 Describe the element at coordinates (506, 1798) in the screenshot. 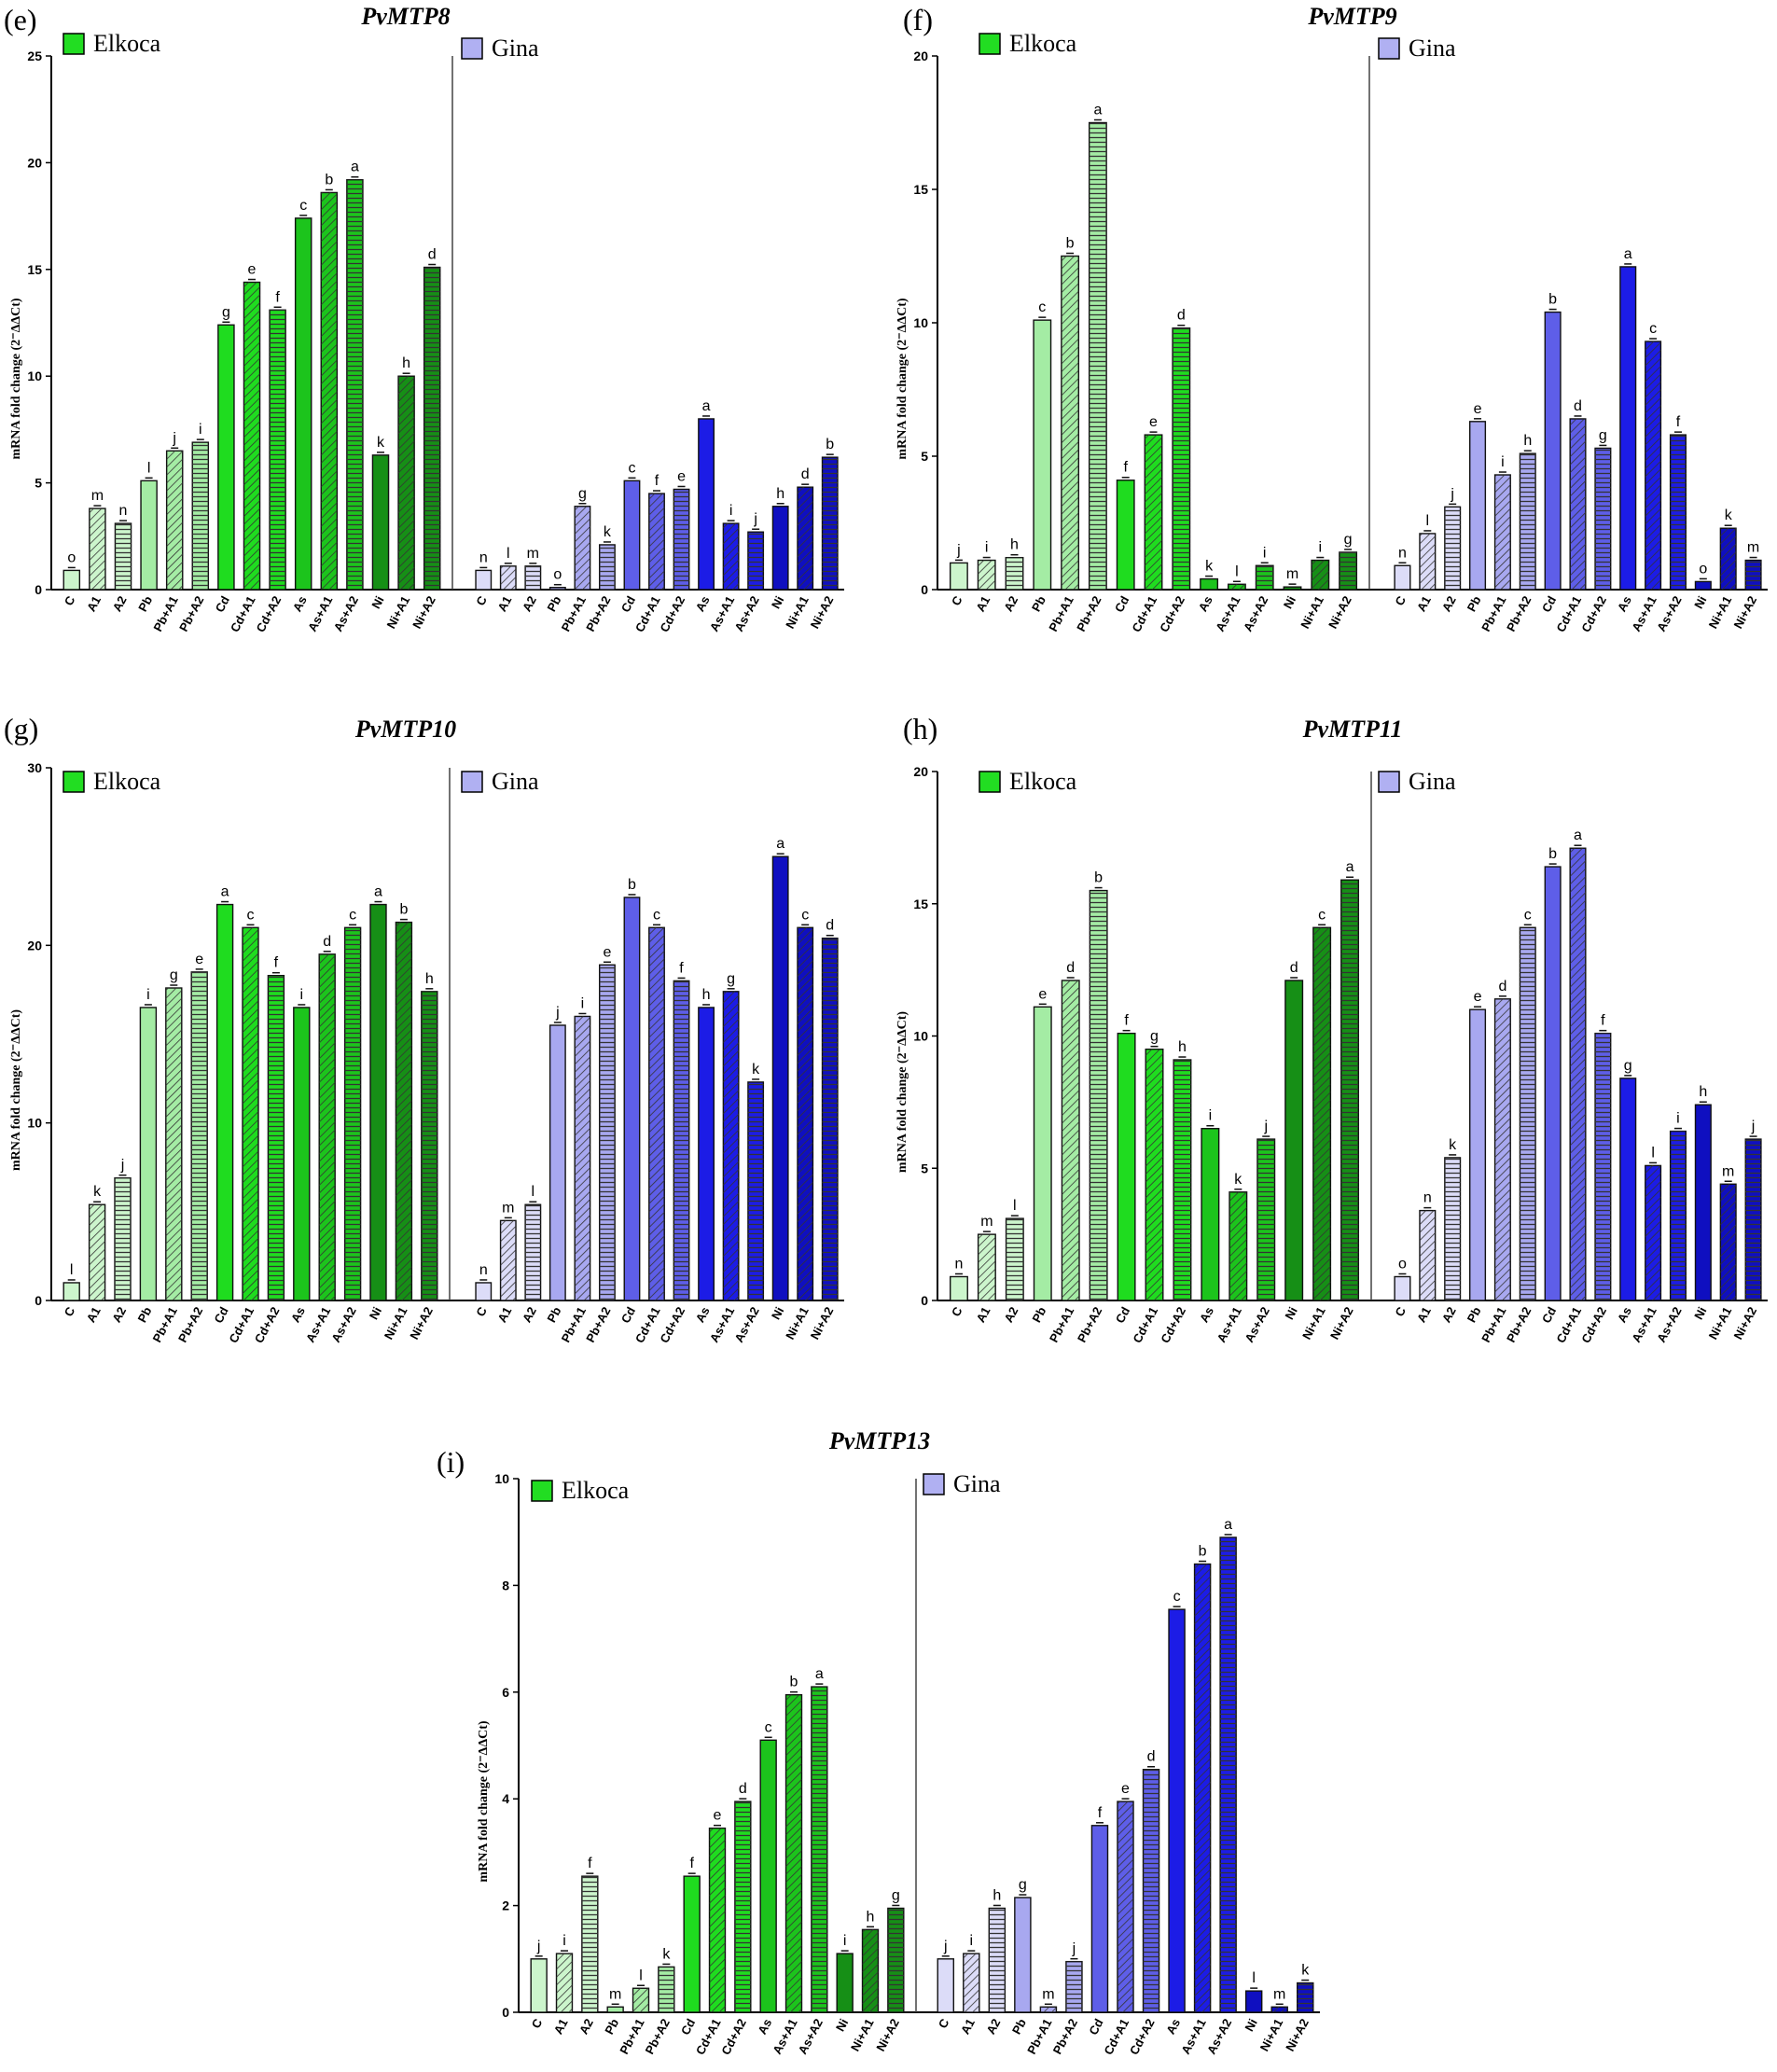

I see `y-tick-label: 4` at that location.